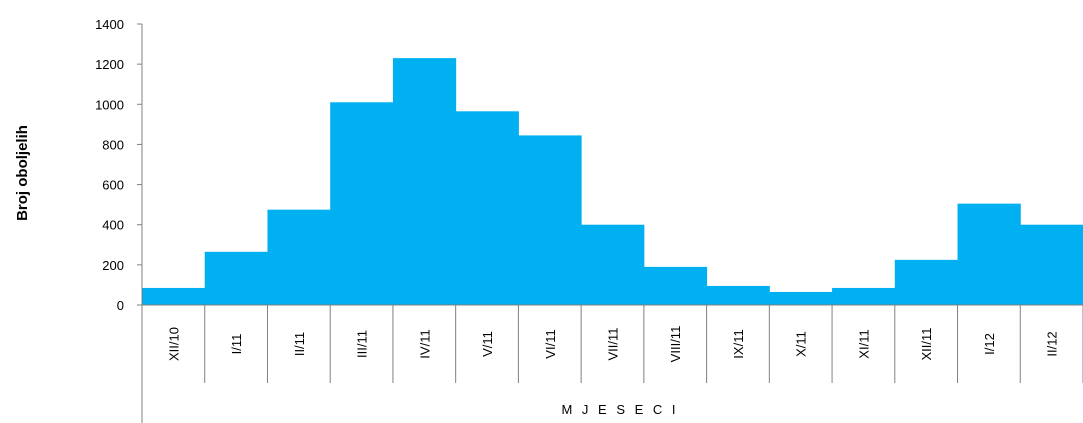 The height and width of the screenshot is (423, 1083). I want to click on bar-X/11, so click(801, 298).